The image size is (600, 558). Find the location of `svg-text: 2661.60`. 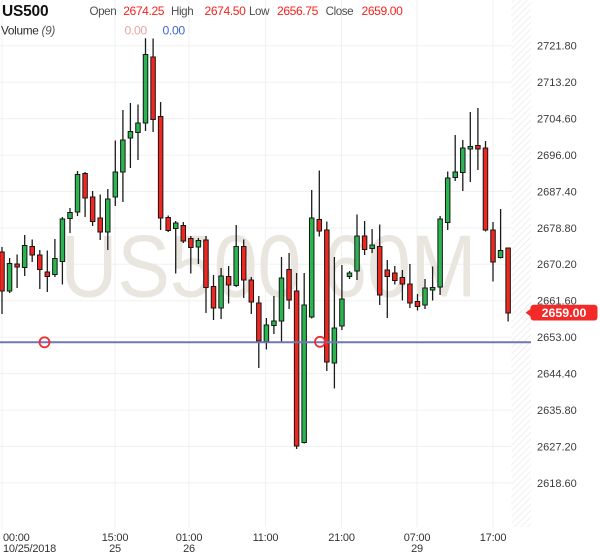

svg-text: 2661.60 is located at coordinates (557, 302).